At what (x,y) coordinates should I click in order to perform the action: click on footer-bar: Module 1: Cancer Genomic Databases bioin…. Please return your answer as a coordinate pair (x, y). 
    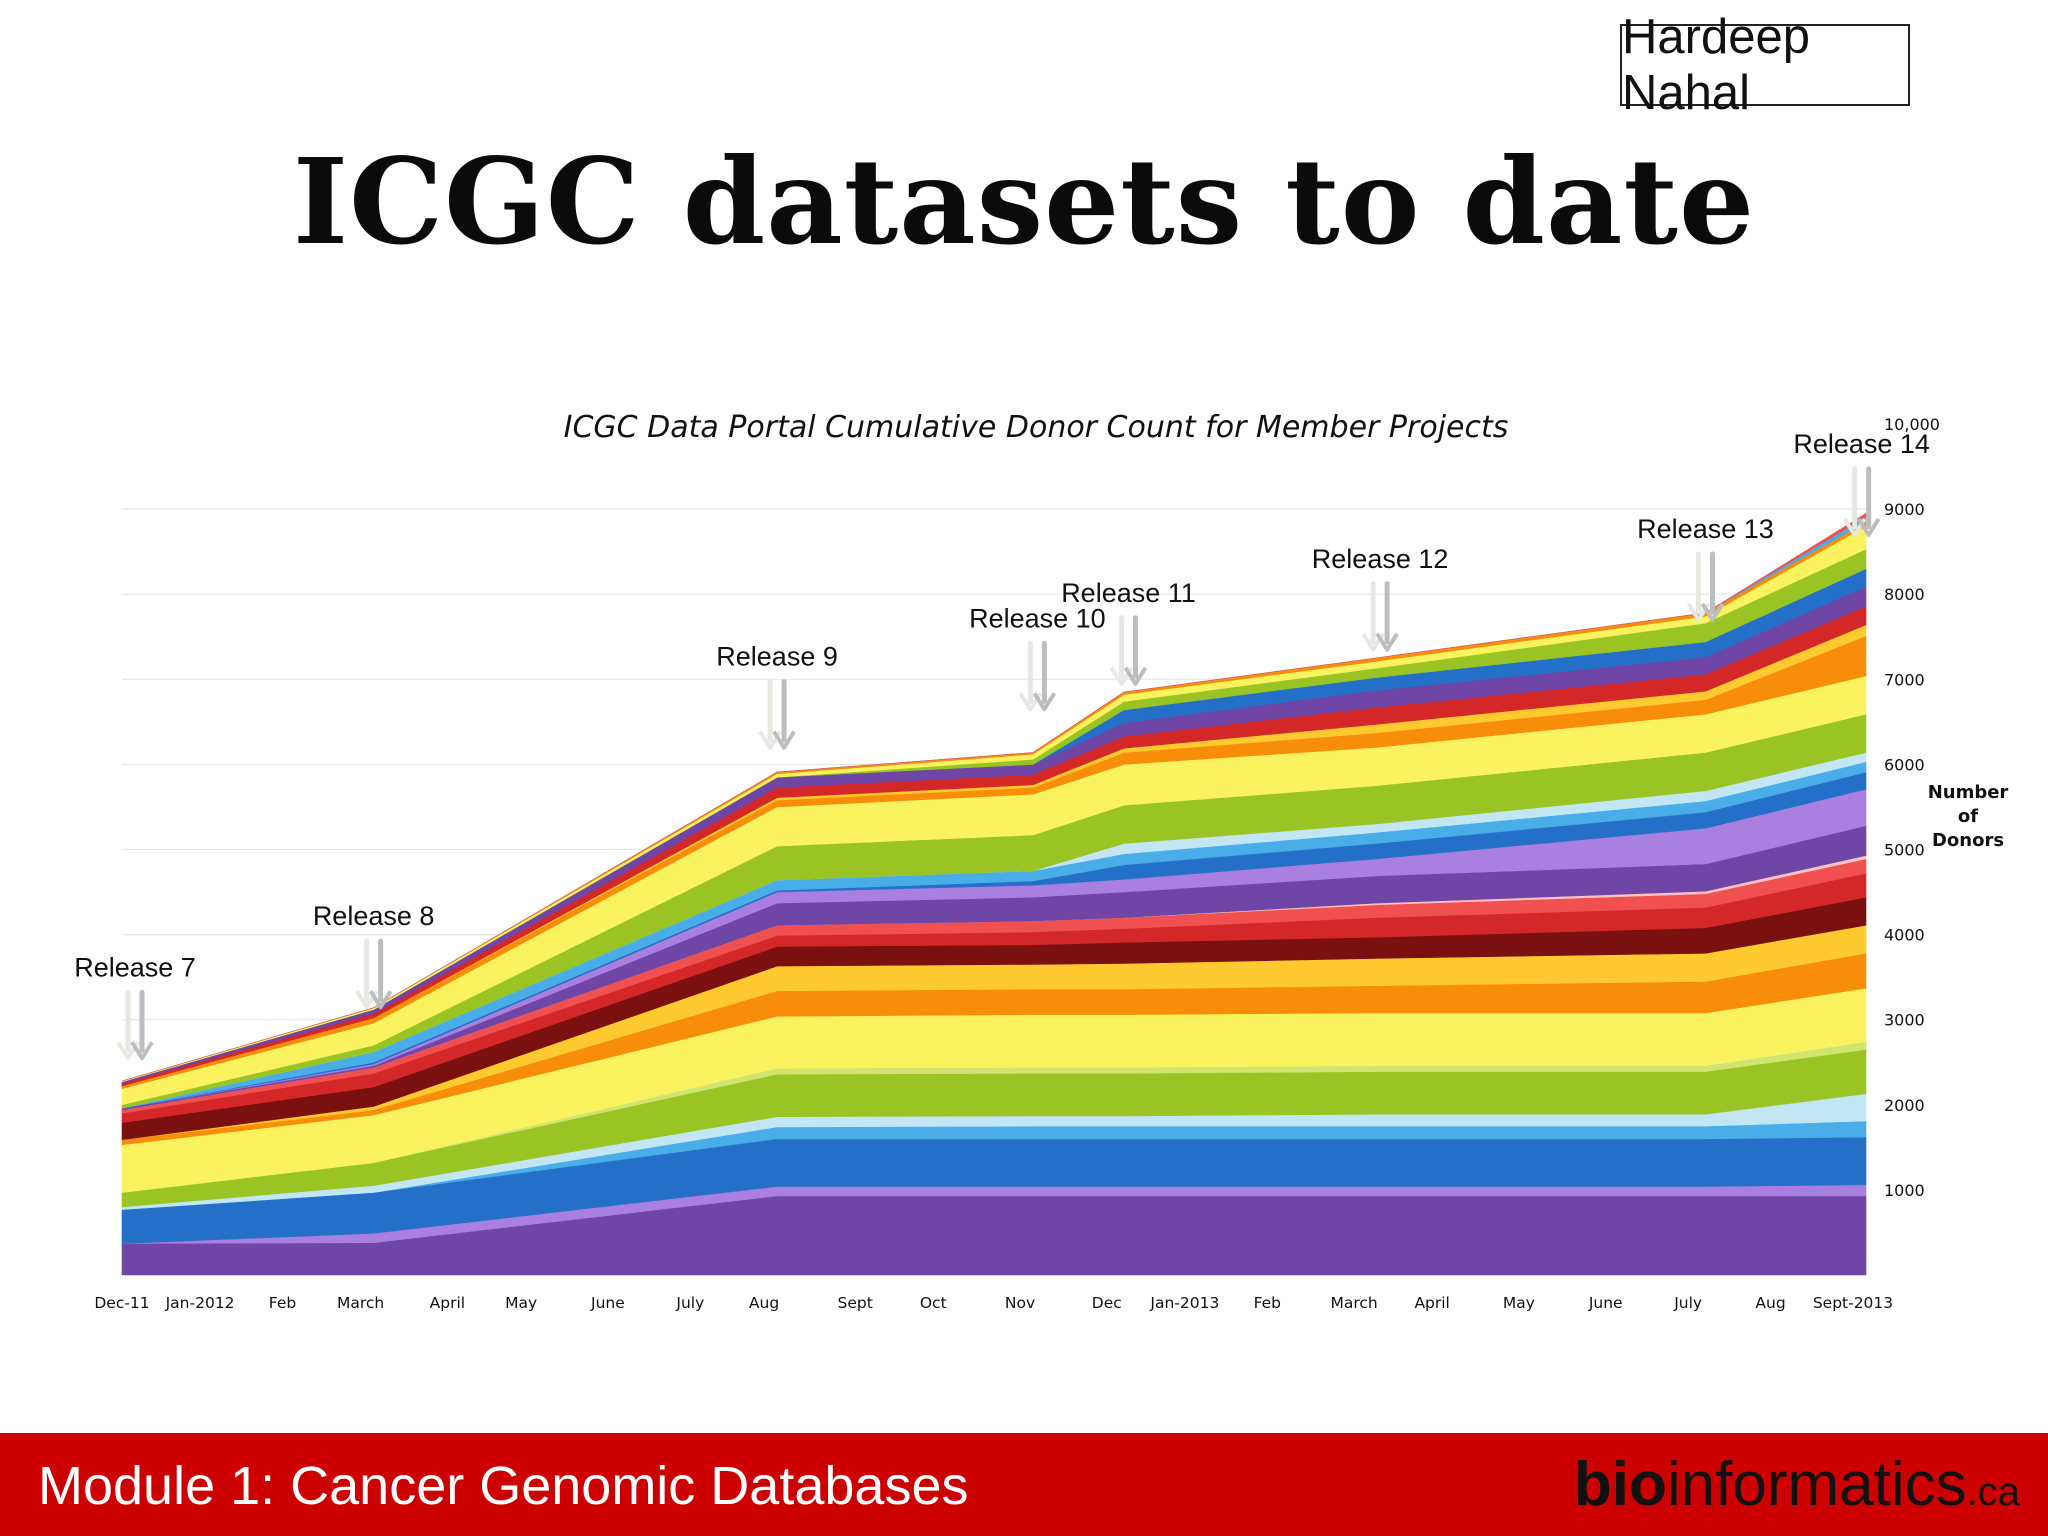
    Looking at the image, I should click on (1024, 1484).